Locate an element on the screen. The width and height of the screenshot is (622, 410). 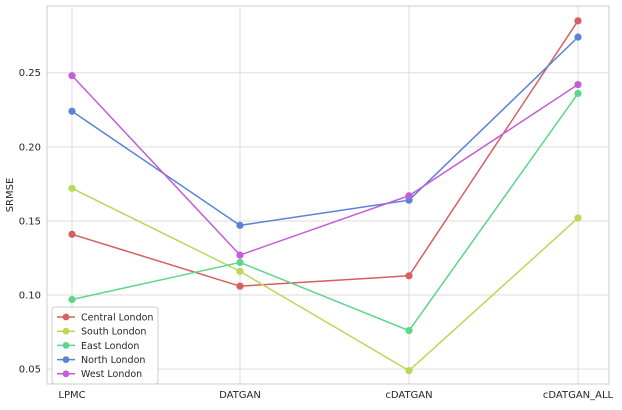
x-tick-label: LPMC is located at coordinates (71, 395).